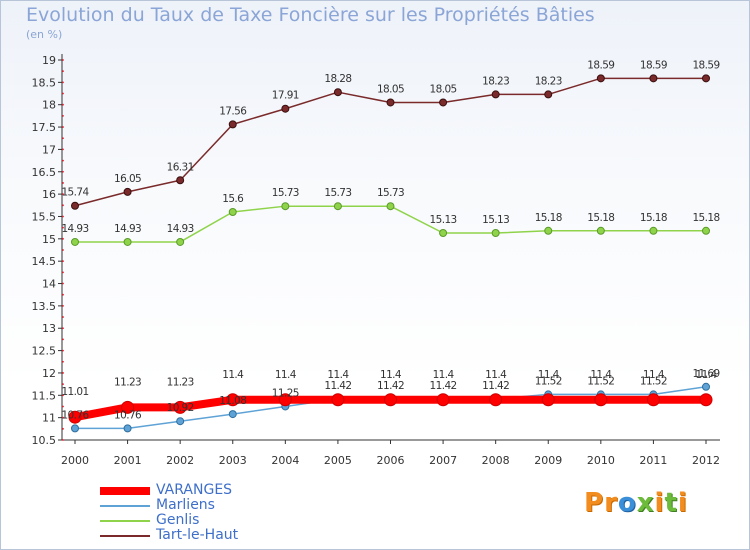 The height and width of the screenshot is (550, 750). What do you see at coordinates (285, 393) in the screenshot?
I see `data-label: 11.25` at bounding box center [285, 393].